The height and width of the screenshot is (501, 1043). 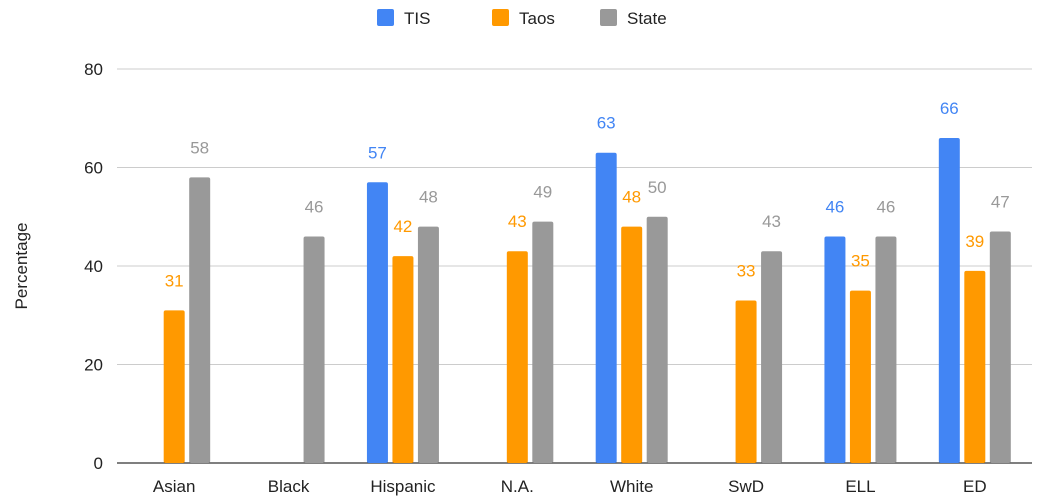 I want to click on data-label: 35, so click(x=860, y=261).